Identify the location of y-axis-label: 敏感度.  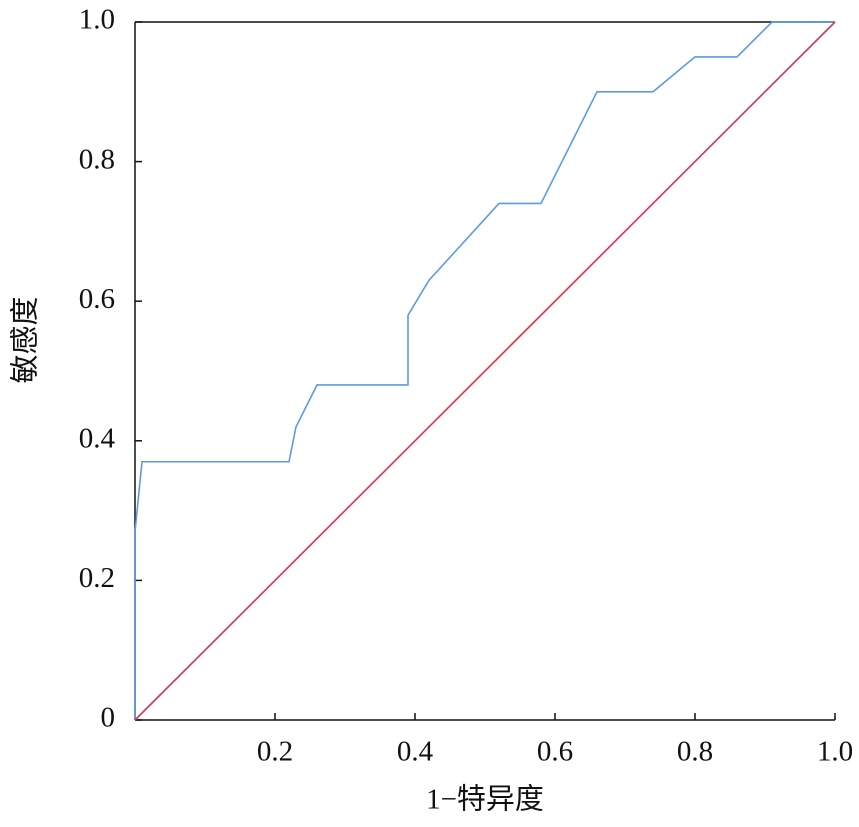
(25, 339).